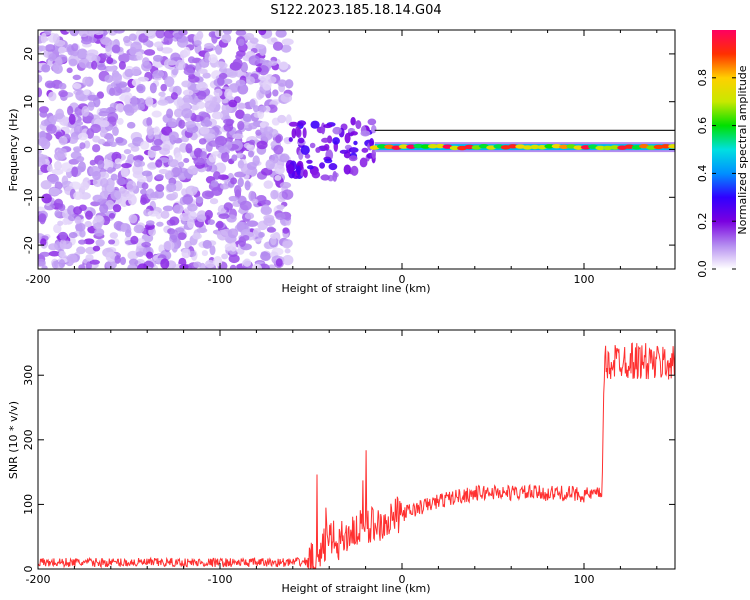 The image size is (750, 600). Describe the element at coordinates (702, 221) in the screenshot. I see `colorbar-tick-label: 0.2` at that location.